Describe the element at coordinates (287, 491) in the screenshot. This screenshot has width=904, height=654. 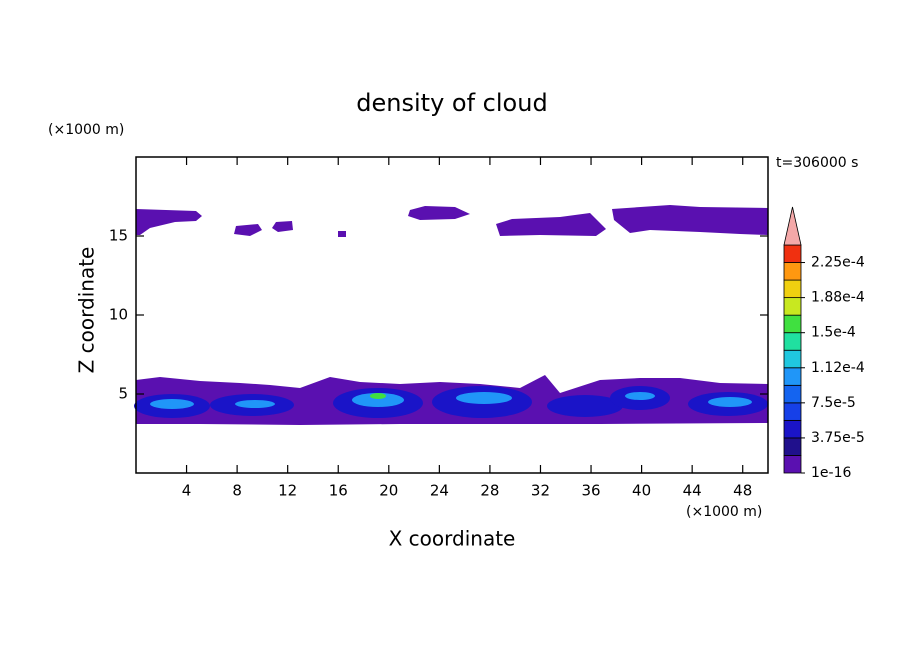
I see `x-tick-label: 12` at that location.